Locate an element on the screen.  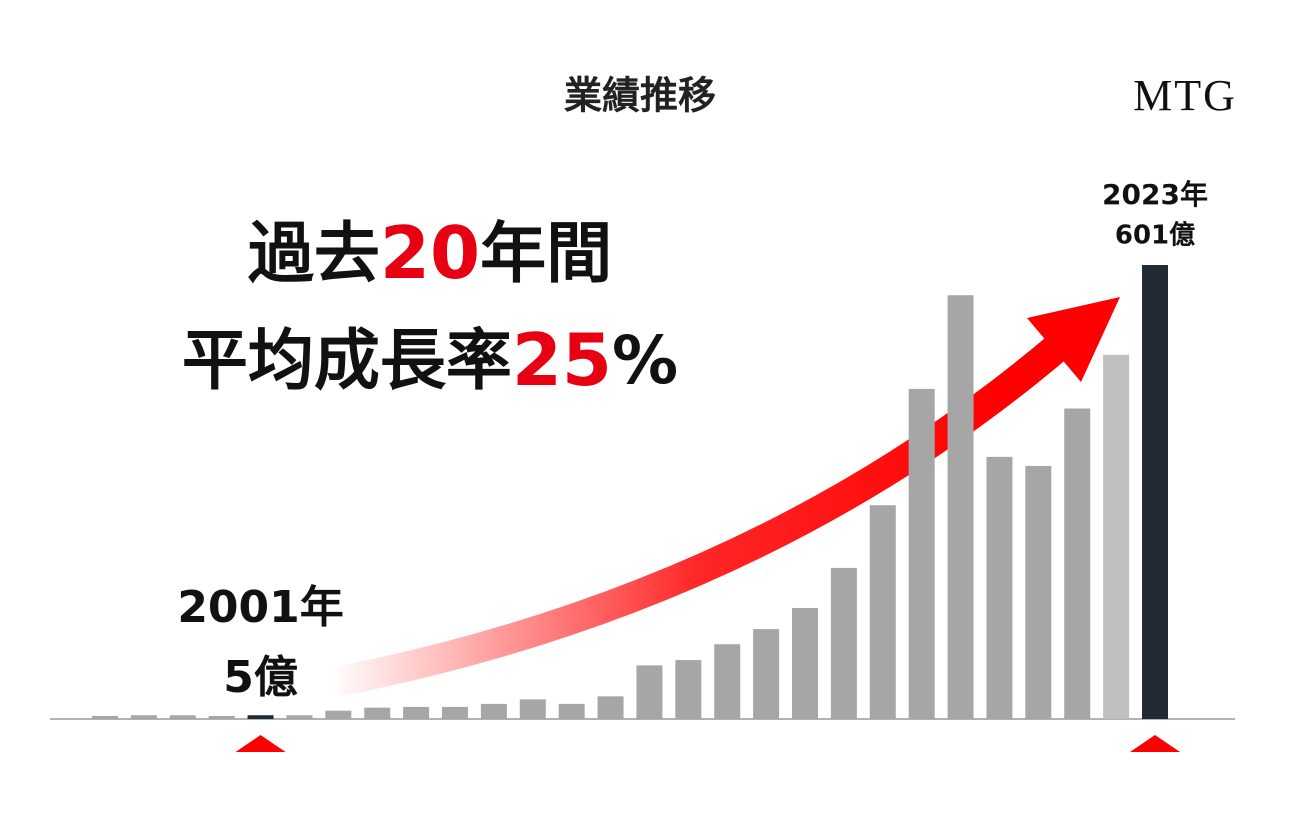
headline-line2: 平均成長率25% is located at coordinates (430, 360).